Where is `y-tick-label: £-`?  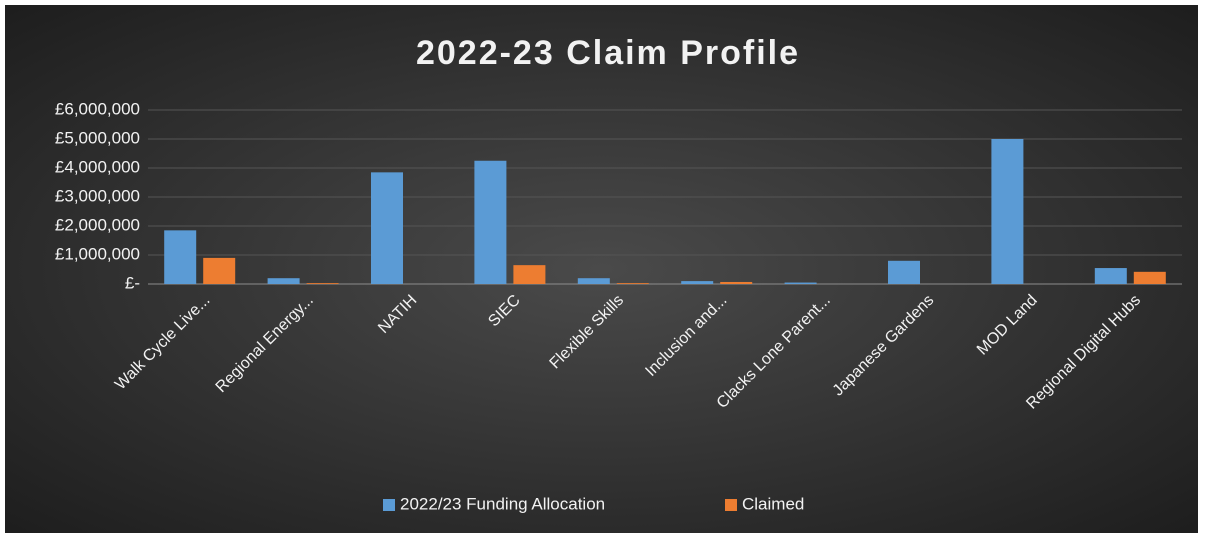
y-tick-label: £- is located at coordinates (132, 282).